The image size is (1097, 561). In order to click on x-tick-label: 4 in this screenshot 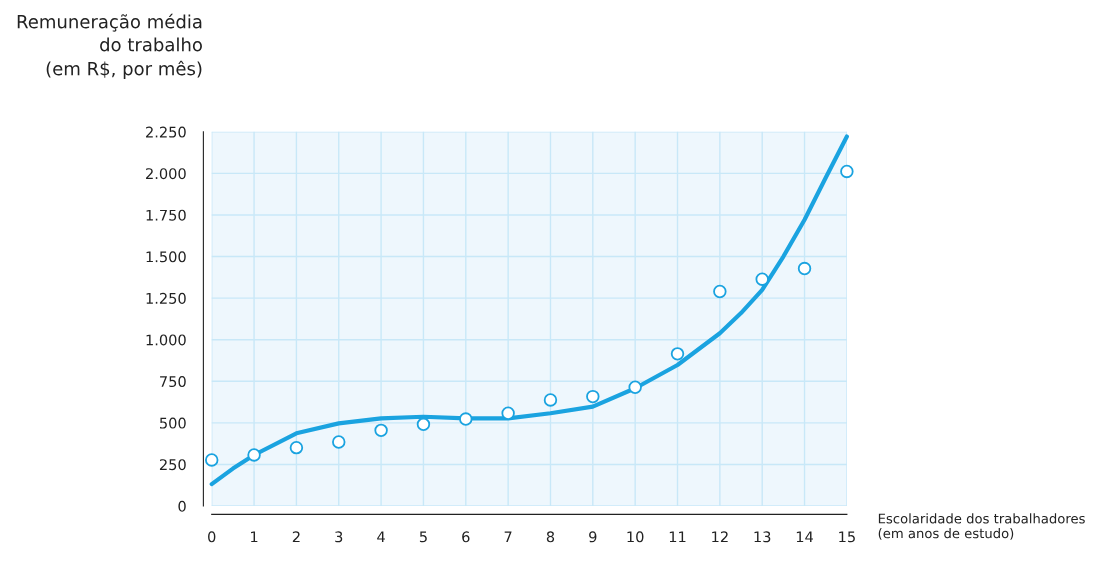, I will do `click(381, 537)`.